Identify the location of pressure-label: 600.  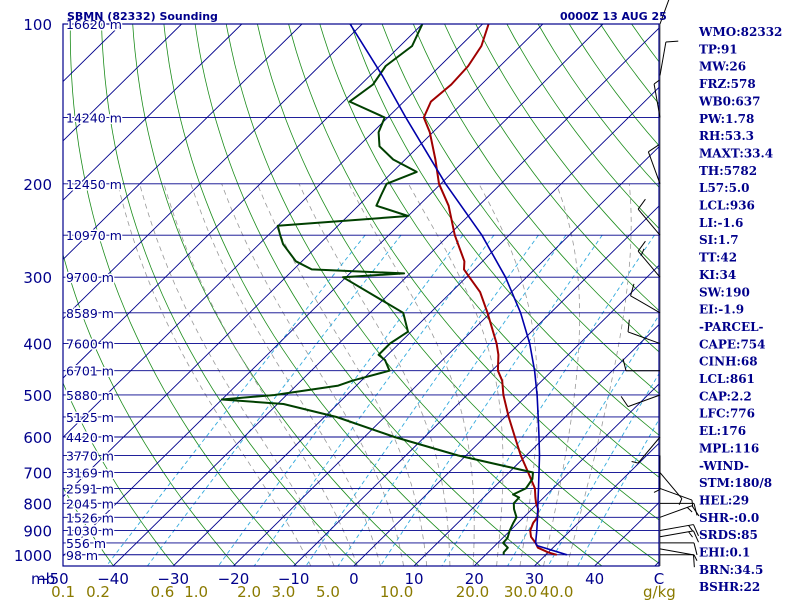
(37, 438).